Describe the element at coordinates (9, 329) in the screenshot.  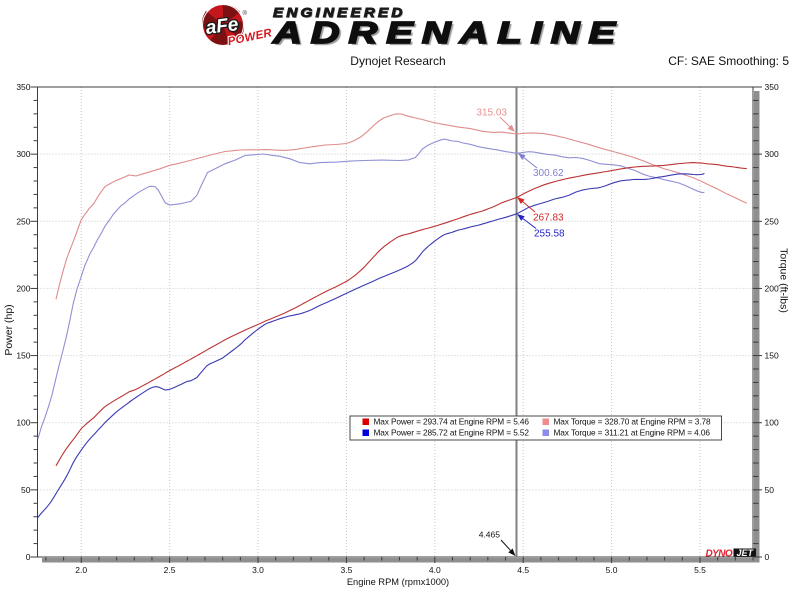
I see `svg-text: Power (hp)` at that location.